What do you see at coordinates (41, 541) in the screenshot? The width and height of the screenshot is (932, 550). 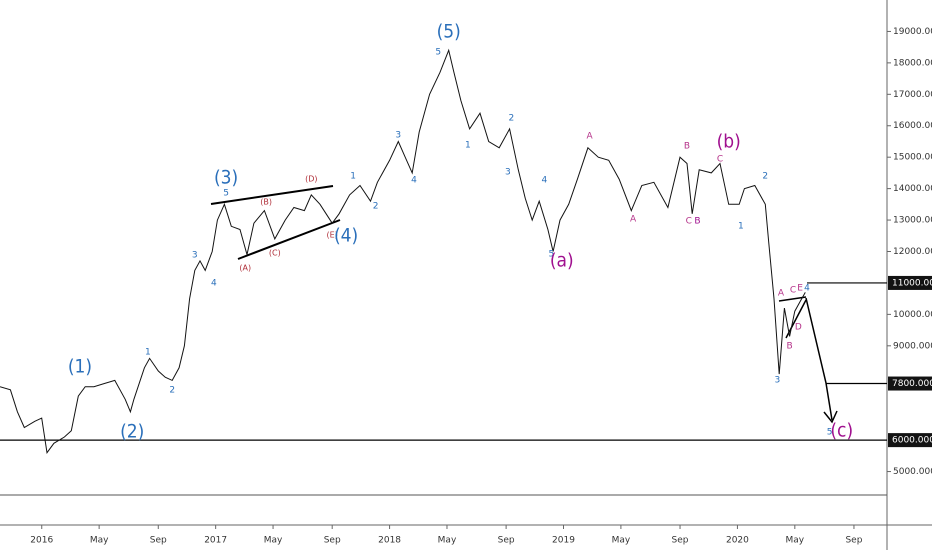 I see `x-tick-label: 2016` at bounding box center [41, 541].